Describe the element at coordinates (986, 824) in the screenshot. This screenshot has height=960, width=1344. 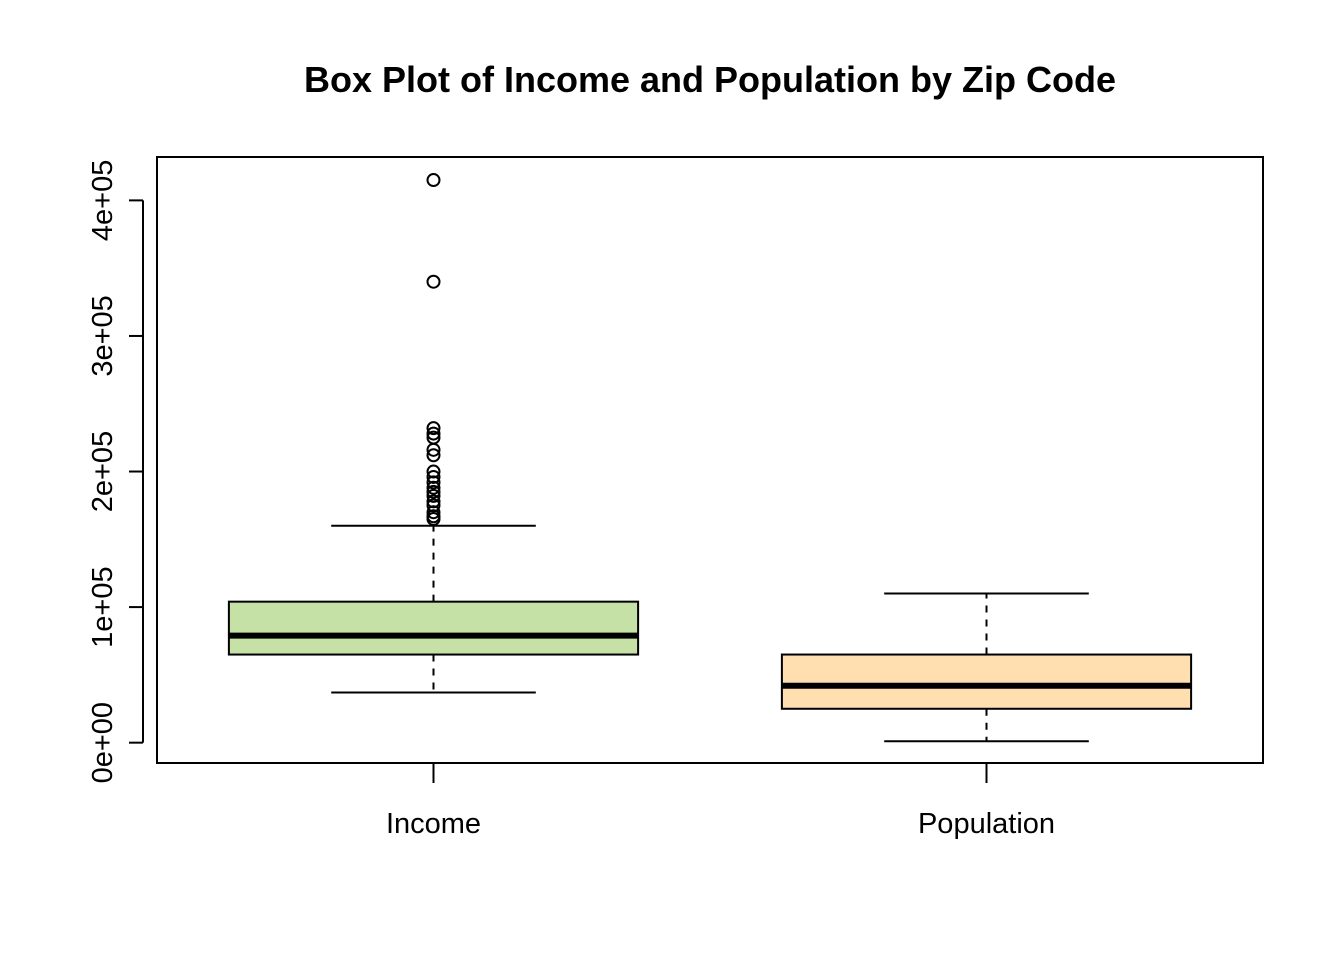
I see `x-tick-label: Population` at that location.